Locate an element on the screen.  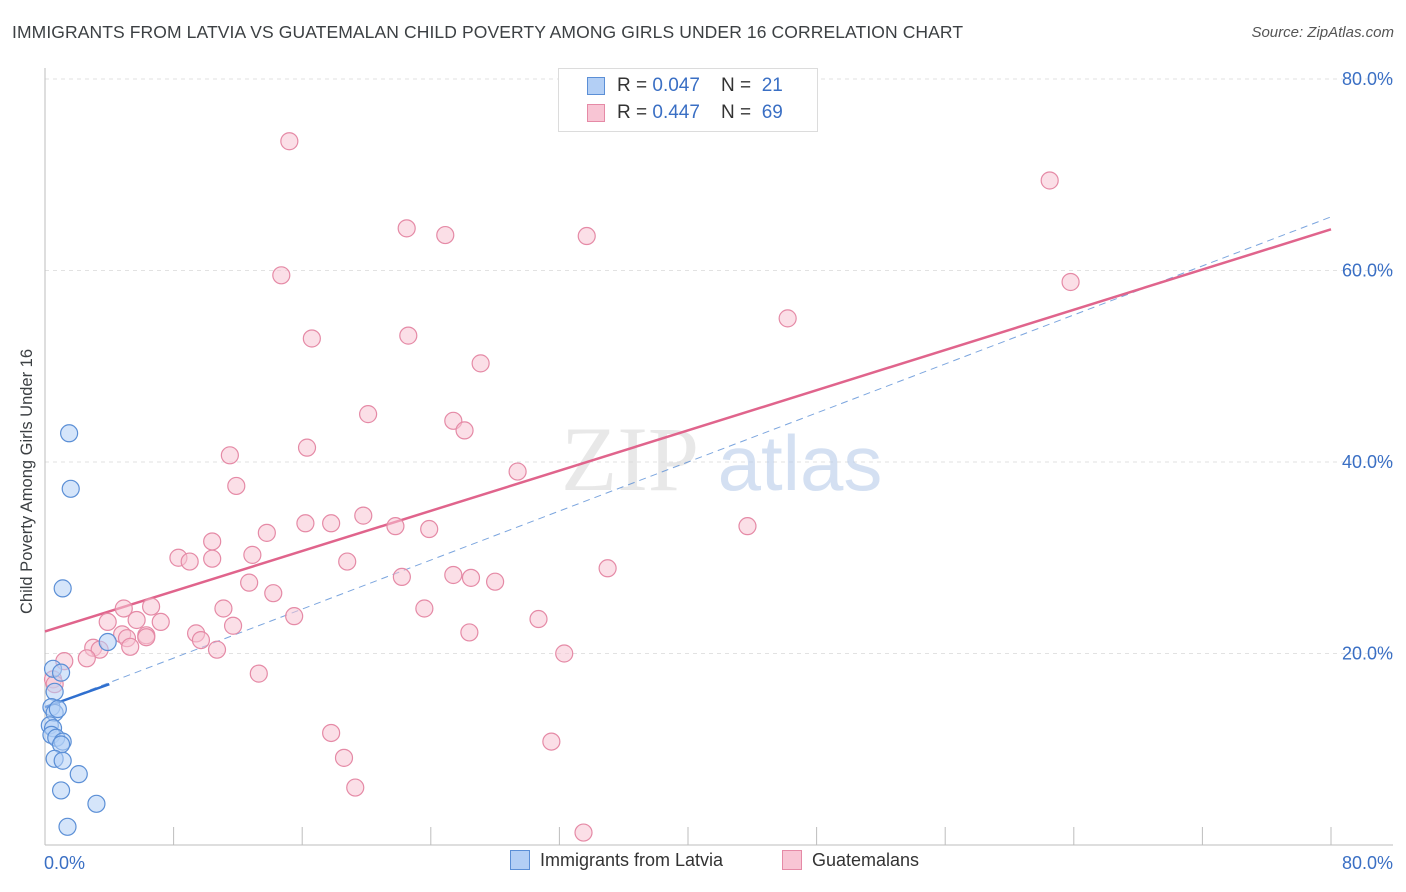
source-label: Source: ZipAtlas.com is located at coordinates (1322, 32).